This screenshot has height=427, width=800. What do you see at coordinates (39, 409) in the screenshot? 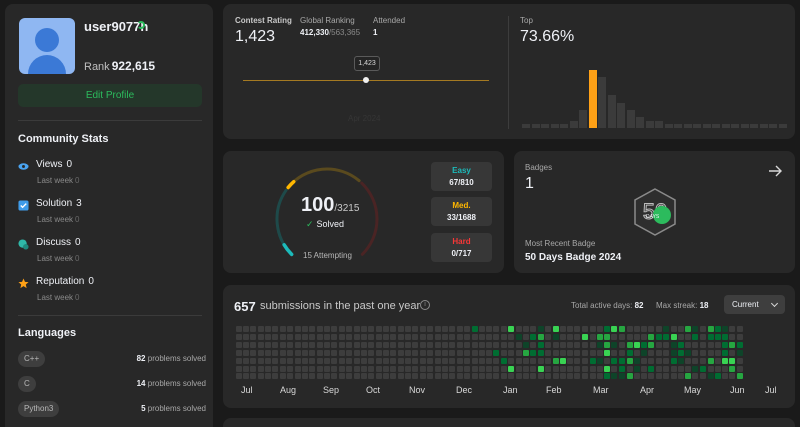
I see `language-tag: Python3` at bounding box center [39, 409].